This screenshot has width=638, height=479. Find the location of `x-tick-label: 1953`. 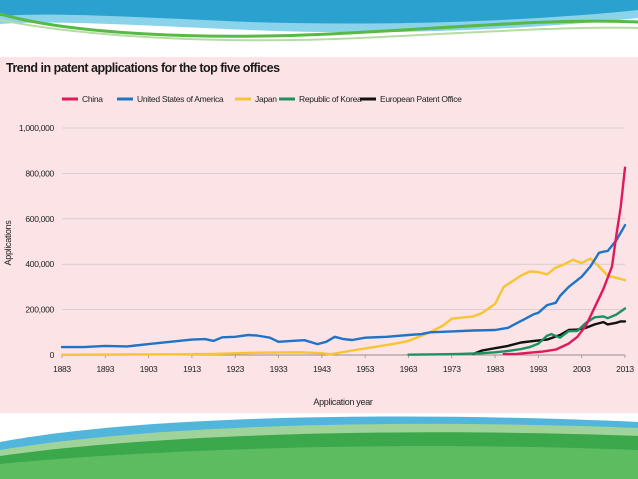

x-tick-label: 1953 is located at coordinates (365, 369).